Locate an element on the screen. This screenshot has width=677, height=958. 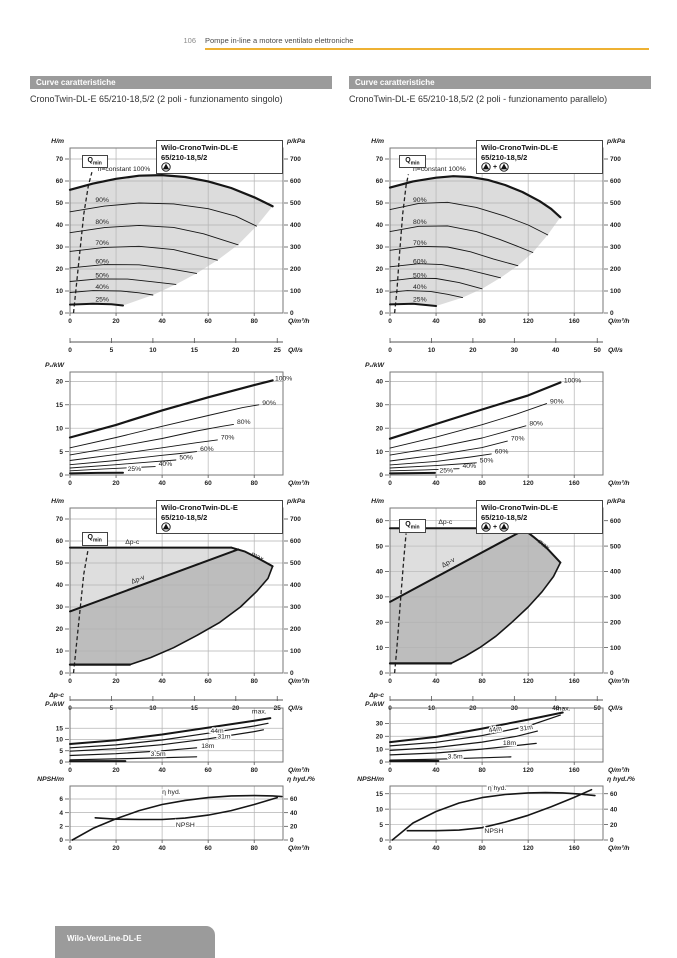
svg-text: 500 is located at coordinates (615, 546).